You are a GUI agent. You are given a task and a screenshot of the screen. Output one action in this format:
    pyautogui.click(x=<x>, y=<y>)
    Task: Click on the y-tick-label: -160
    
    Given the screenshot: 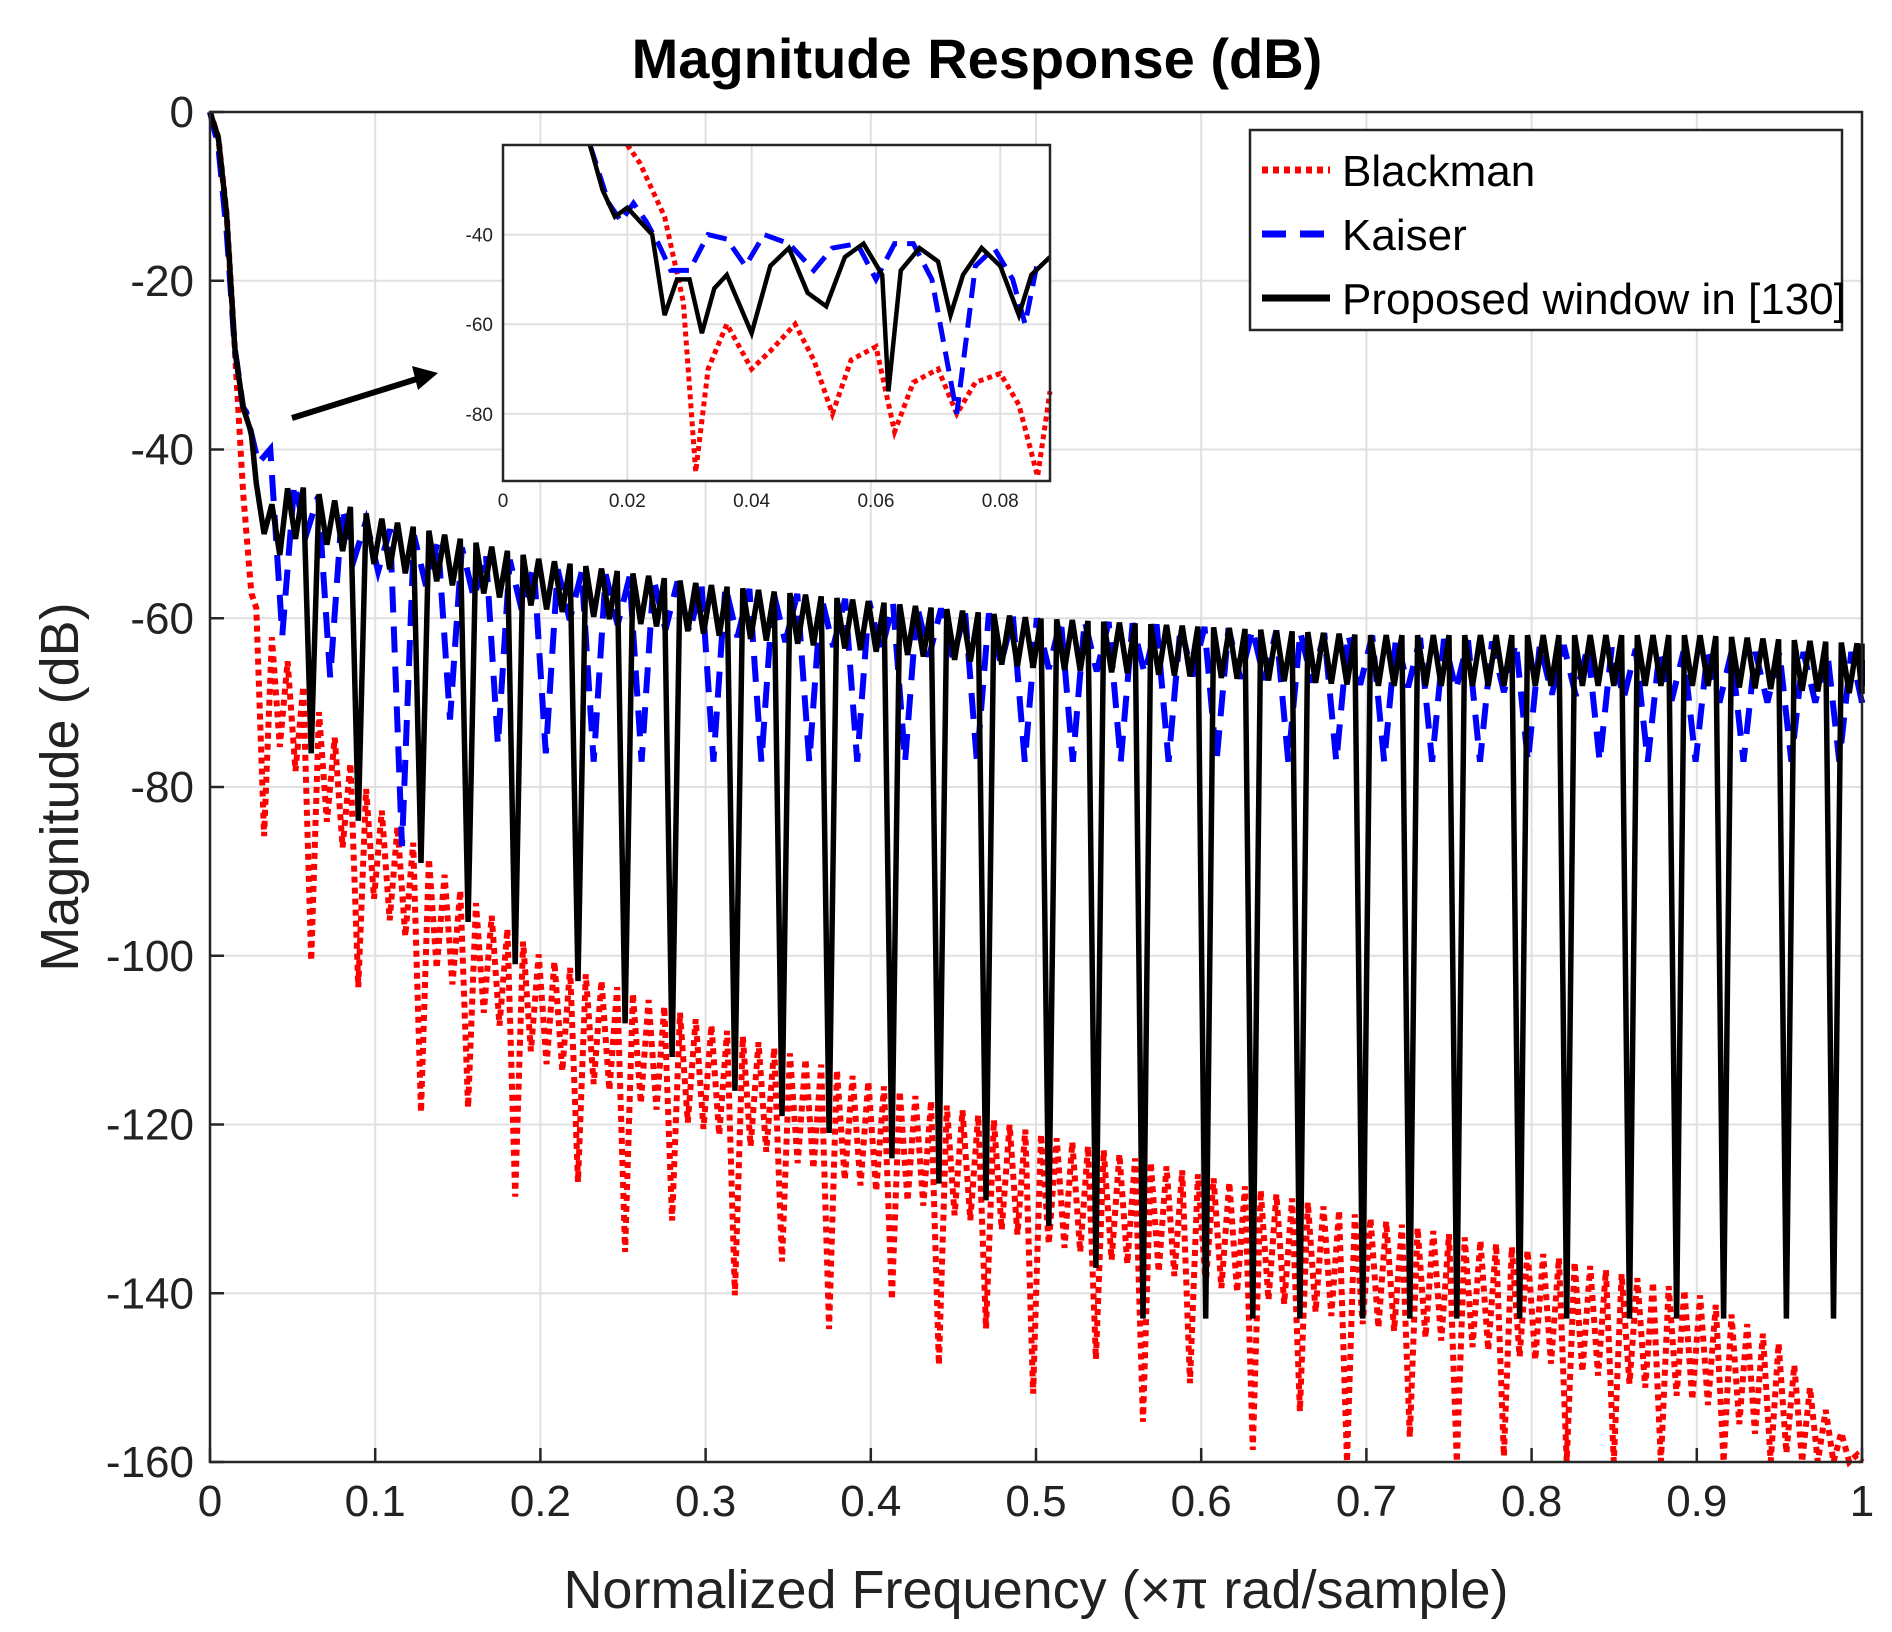 What is the action you would take?
    pyautogui.click(x=150, y=1462)
    